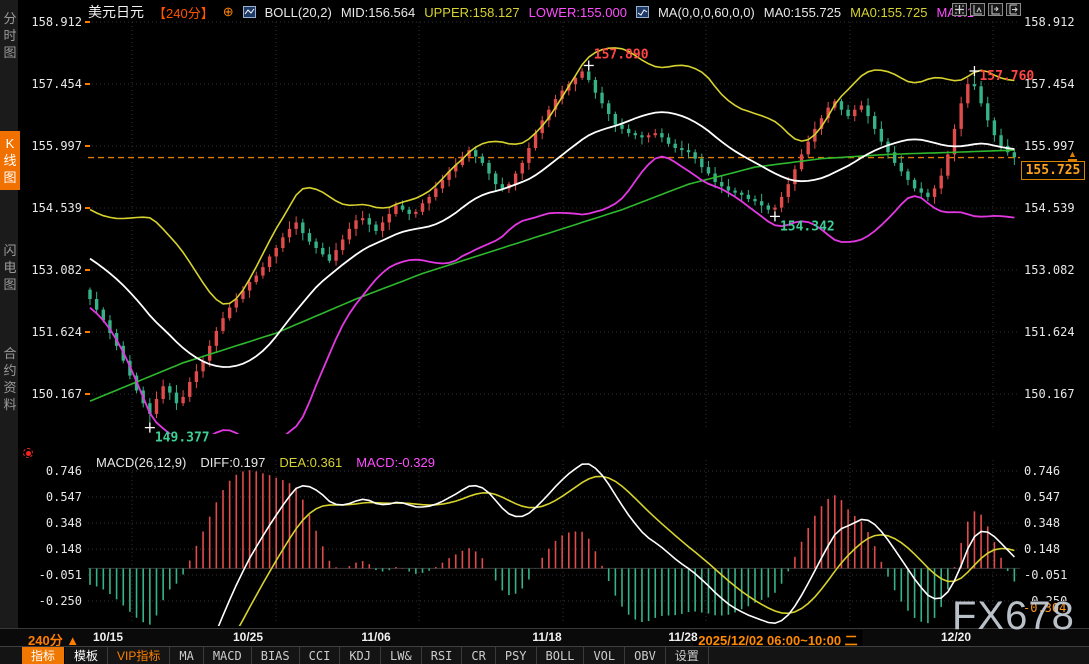  I want to click on low-annotation: 154.342, so click(807, 226).